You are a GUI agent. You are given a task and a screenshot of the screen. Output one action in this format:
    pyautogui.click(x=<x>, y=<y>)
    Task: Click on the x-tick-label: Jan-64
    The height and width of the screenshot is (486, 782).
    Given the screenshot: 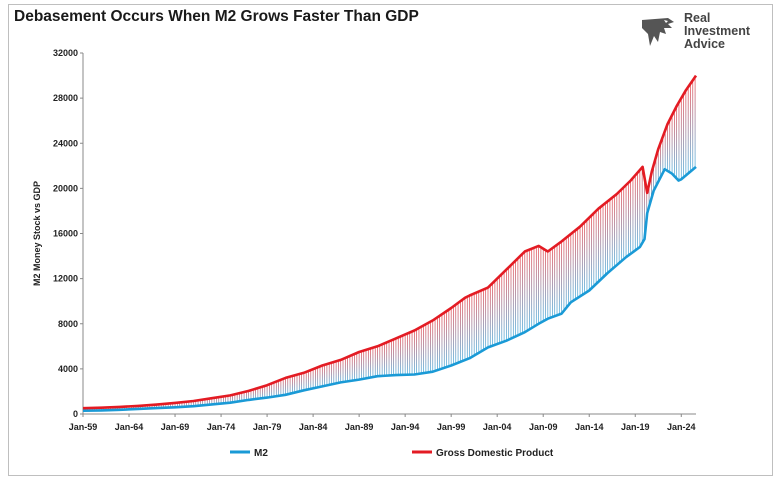 What is the action you would take?
    pyautogui.click(x=129, y=427)
    